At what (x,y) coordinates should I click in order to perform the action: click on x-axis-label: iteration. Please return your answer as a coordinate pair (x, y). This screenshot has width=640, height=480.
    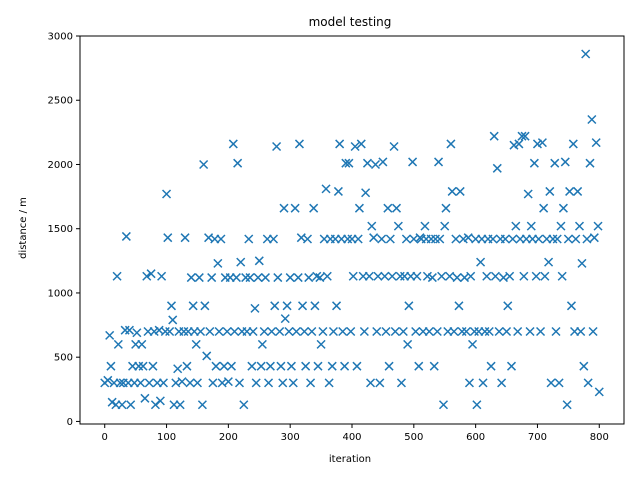
    Looking at the image, I should click on (350, 459).